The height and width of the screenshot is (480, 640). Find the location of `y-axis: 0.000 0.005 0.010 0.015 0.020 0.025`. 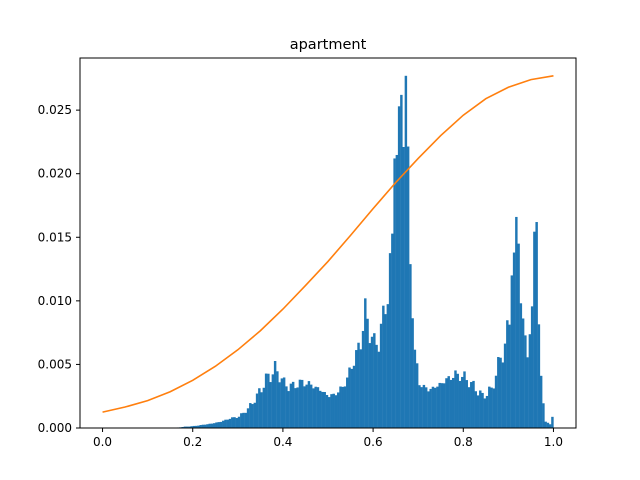

y-axis: 0.000 0.005 0.010 0.015 0.020 0.025 is located at coordinates (59, 269).